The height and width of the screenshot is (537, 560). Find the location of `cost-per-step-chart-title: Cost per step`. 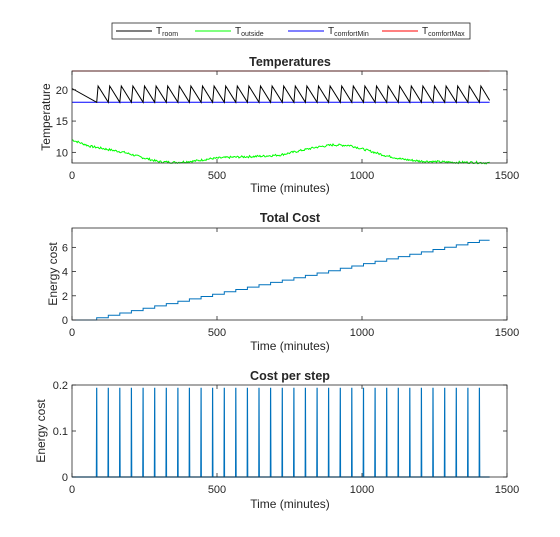

cost-per-step-chart-title: Cost per step is located at coordinates (290, 376).